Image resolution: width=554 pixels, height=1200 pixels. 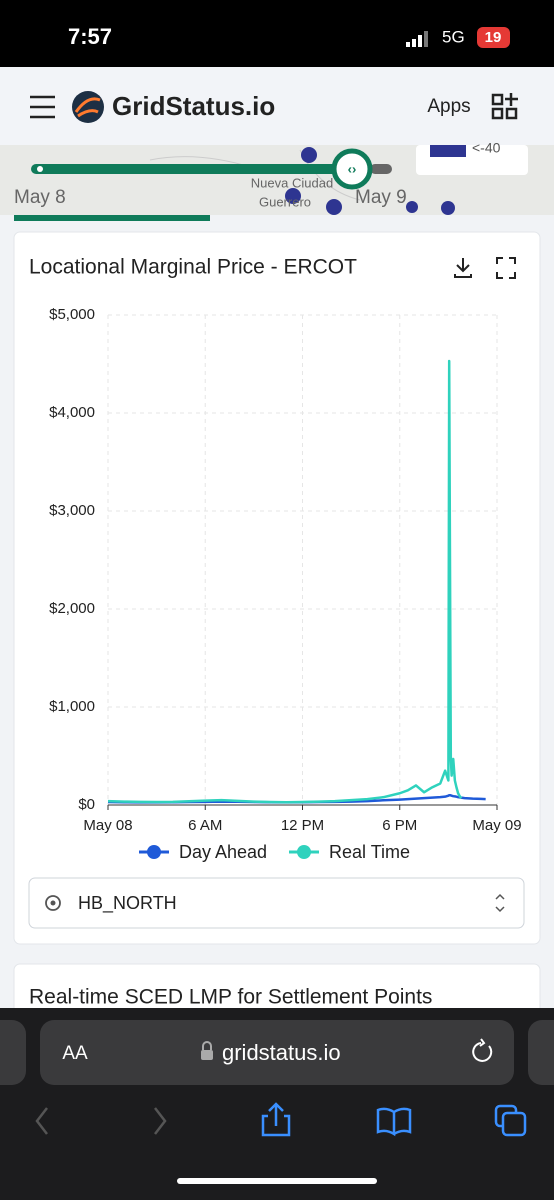 I want to click on legend-label: Day Ahead, so click(x=223, y=852).